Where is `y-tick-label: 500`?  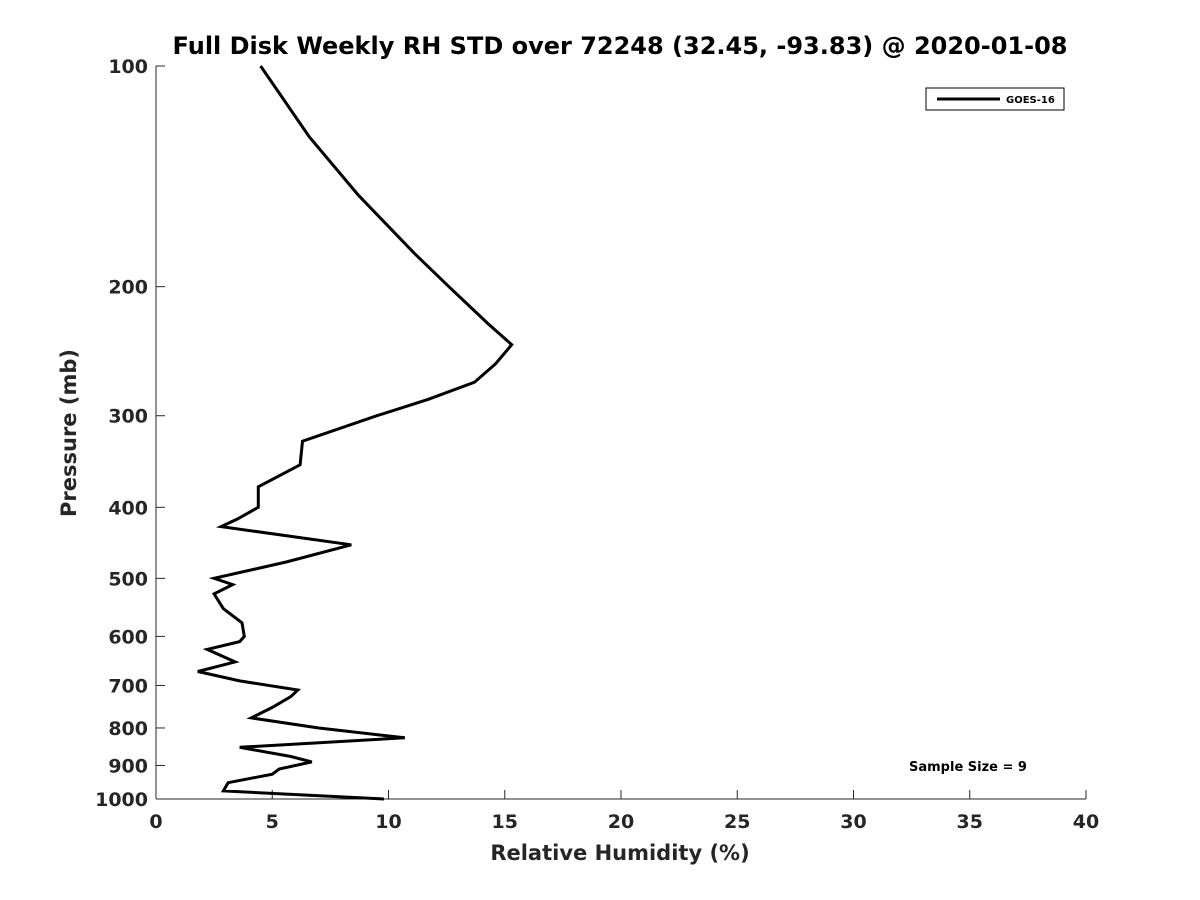 y-tick-label: 500 is located at coordinates (128, 579).